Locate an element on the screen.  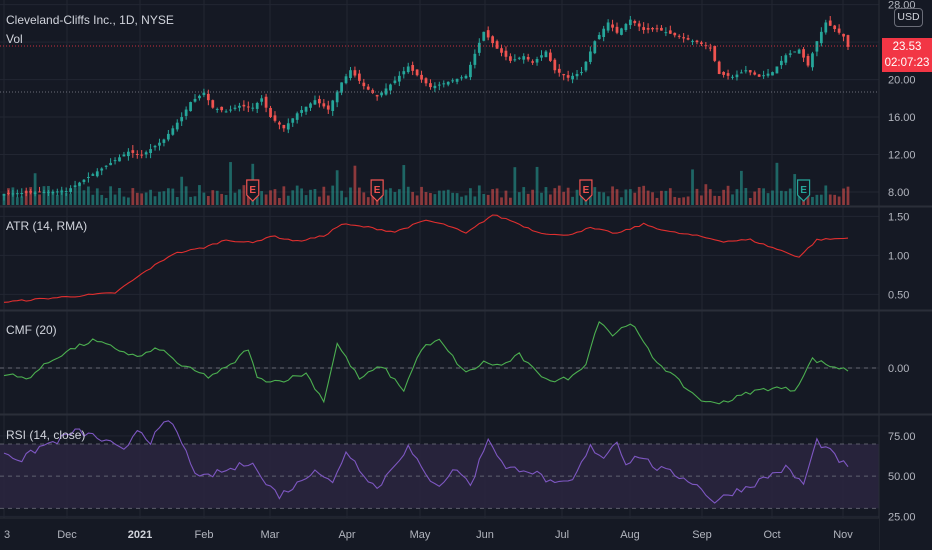
earnings-marker-label: E is located at coordinates (586, 190).